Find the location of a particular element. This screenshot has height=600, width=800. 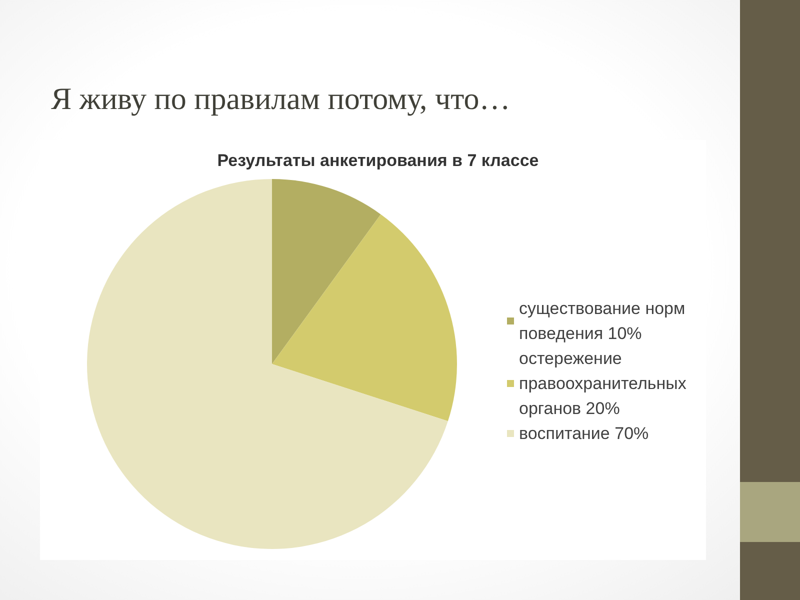

legend-label: воспитание 70% is located at coordinates (584, 433).